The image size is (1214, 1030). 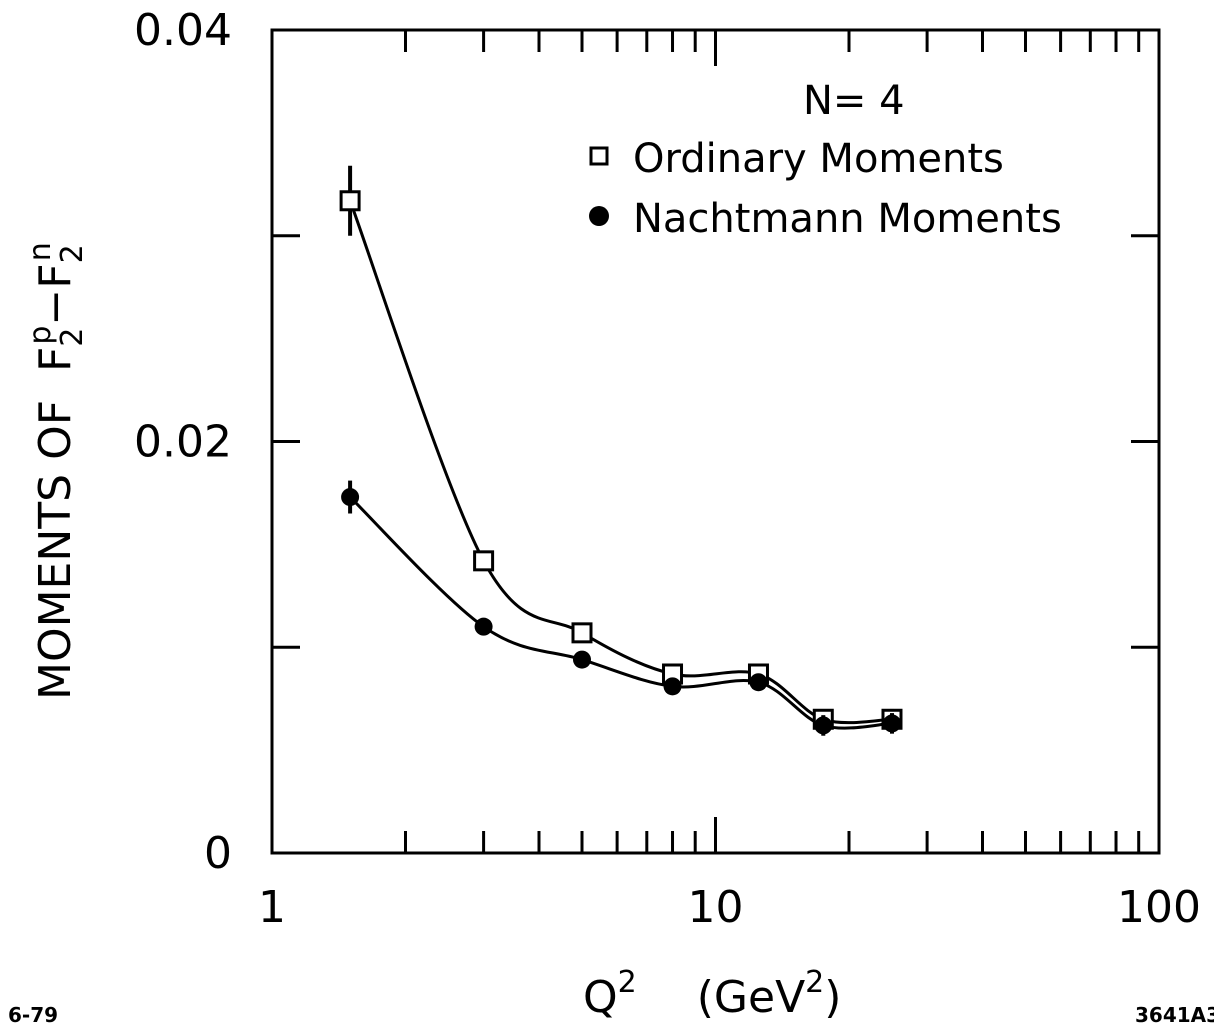 I want to click on legend: N= 4 Ordinary Moments Nachtmann Moments, so click(x=825, y=160).